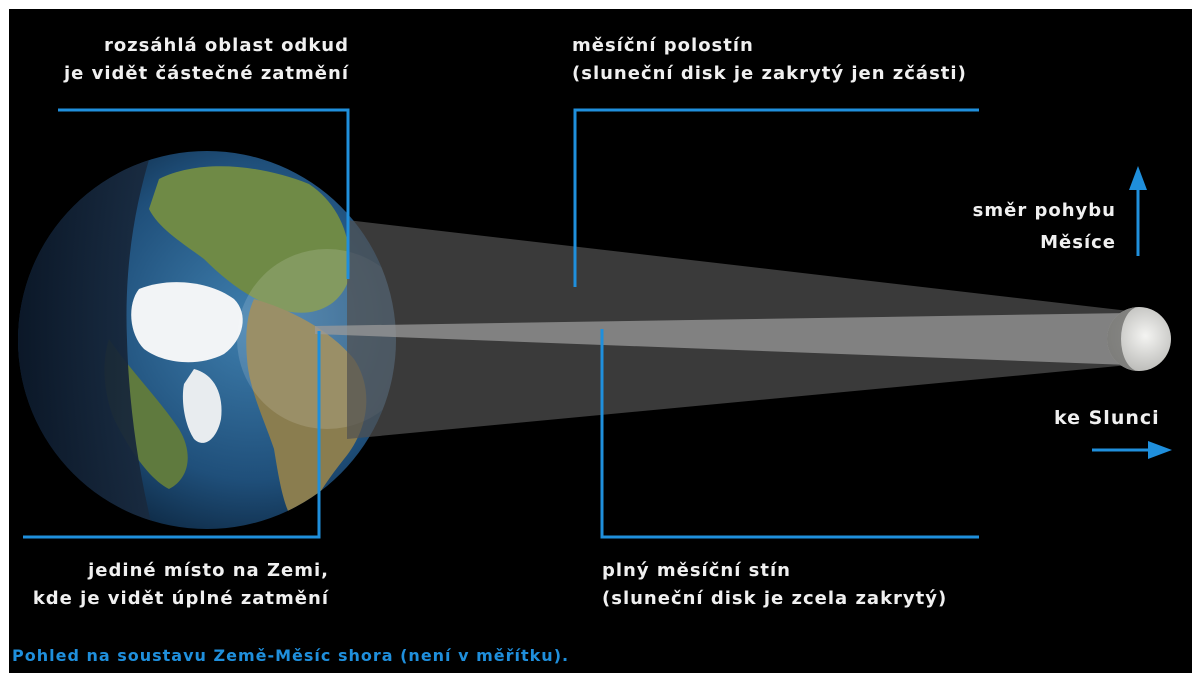  I want to click on label-line: (sluneční disk je zcela zakrytý), so click(775, 598).